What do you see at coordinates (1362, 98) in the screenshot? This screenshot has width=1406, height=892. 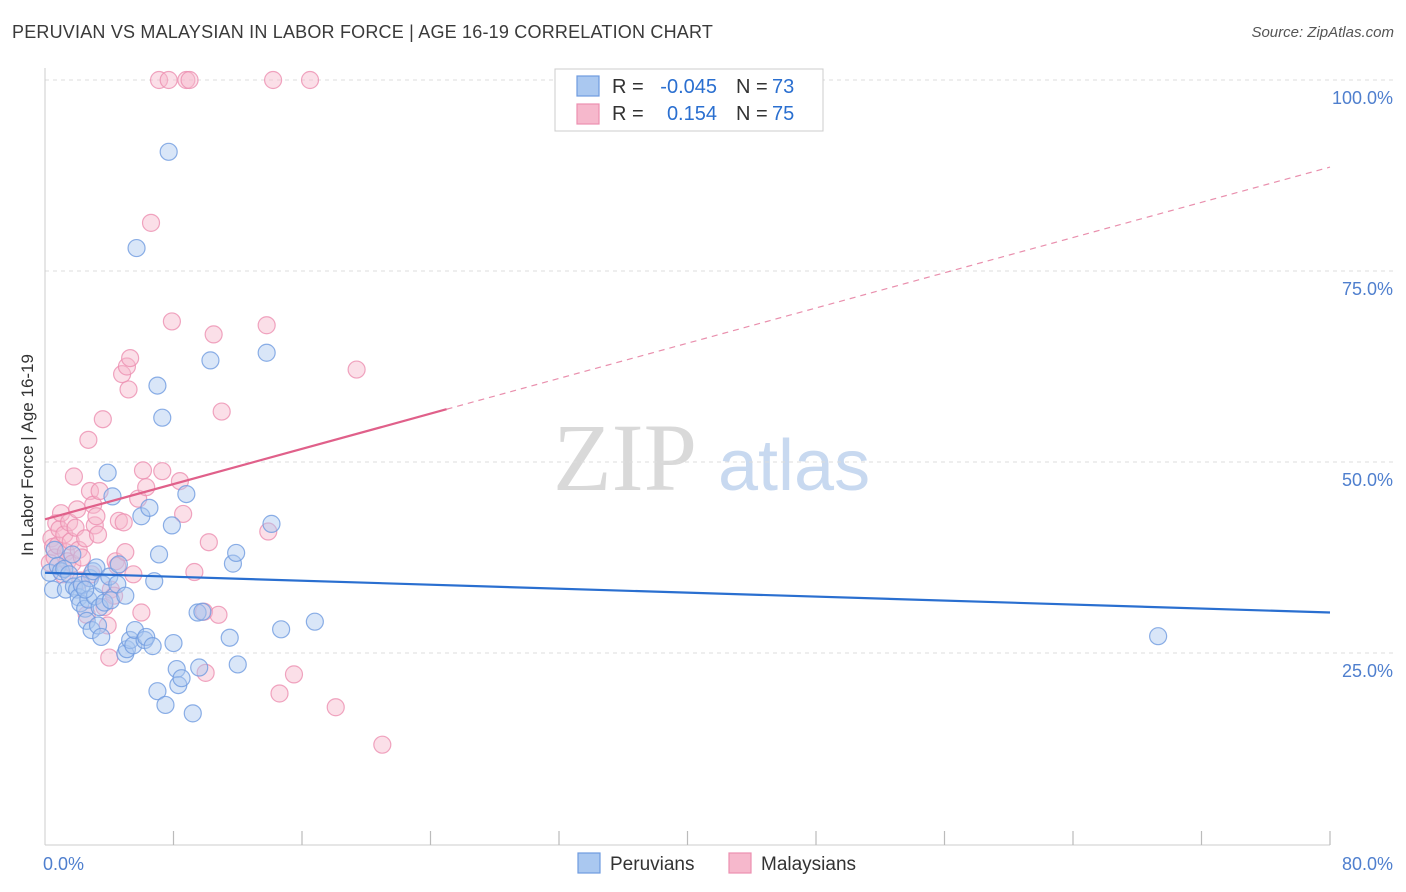 I see `y-tick-label-100: 100.0%` at bounding box center [1362, 98].